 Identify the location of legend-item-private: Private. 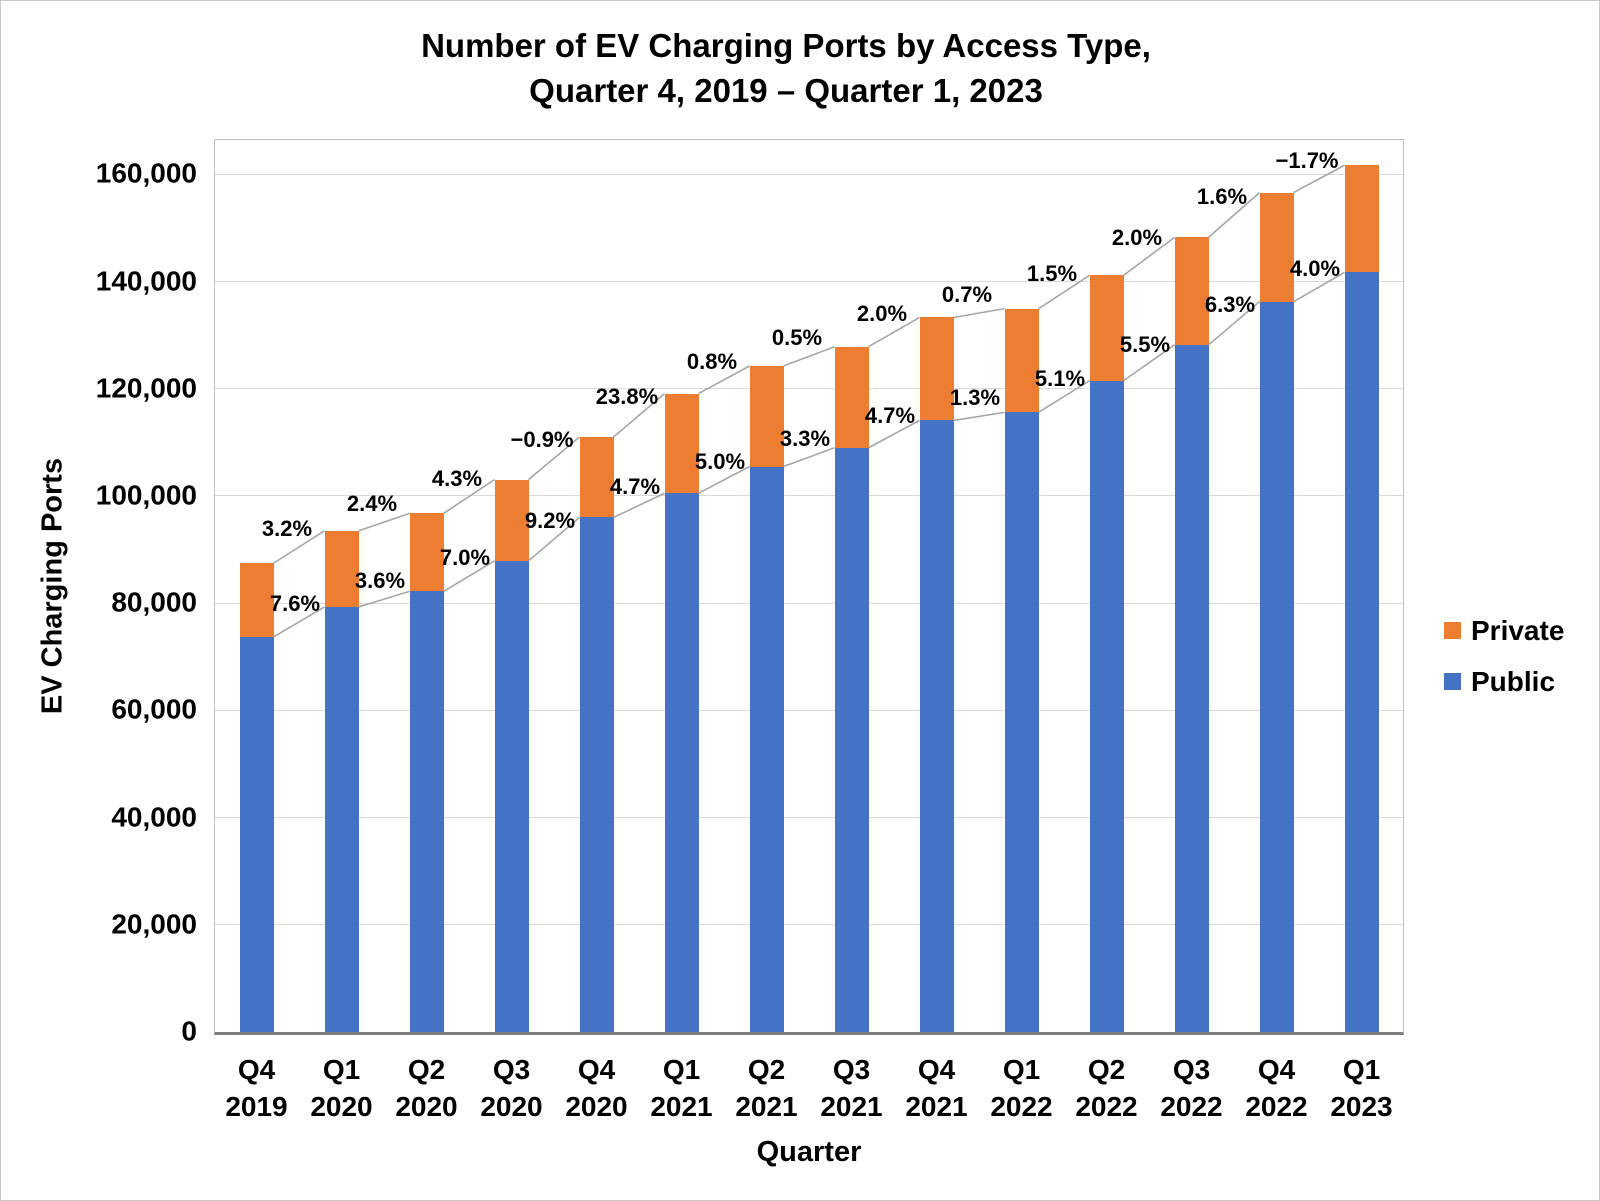
(1504, 630).